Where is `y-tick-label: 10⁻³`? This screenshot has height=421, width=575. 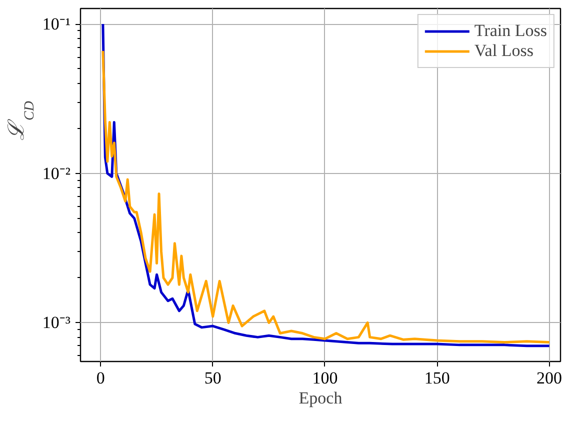
y-tick-label: 10⁻³ is located at coordinates (56, 322).